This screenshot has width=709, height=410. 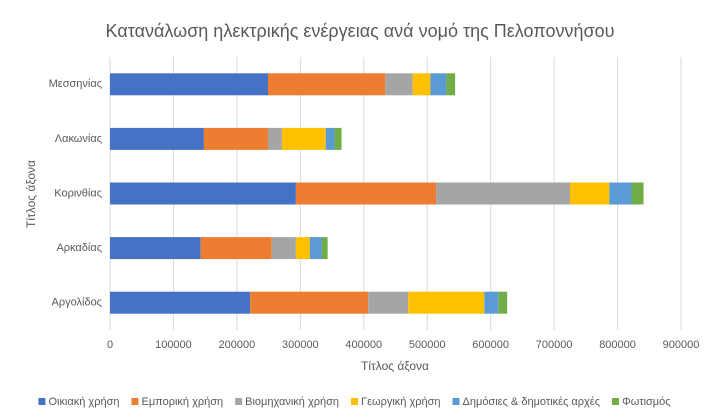 What do you see at coordinates (78, 193) in the screenshot?
I see `y-tick-label: Κορινθίας` at bounding box center [78, 193].